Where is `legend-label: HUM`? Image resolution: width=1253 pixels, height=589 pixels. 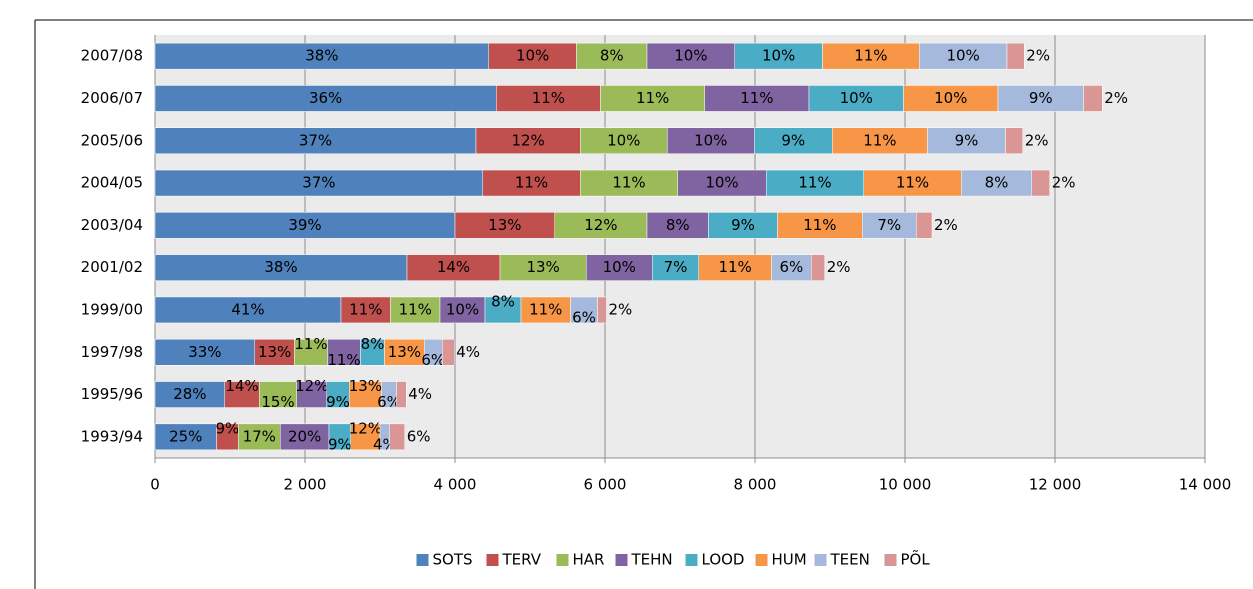 legend-label: HUM is located at coordinates (789, 560).